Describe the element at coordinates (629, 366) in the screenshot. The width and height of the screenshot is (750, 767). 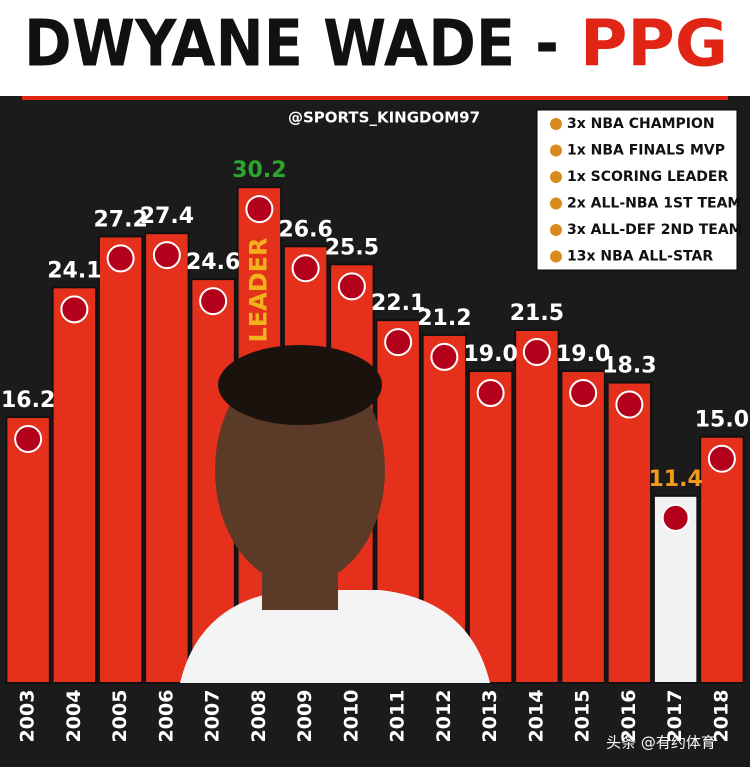
I see `value-label: 18.3` at that location.